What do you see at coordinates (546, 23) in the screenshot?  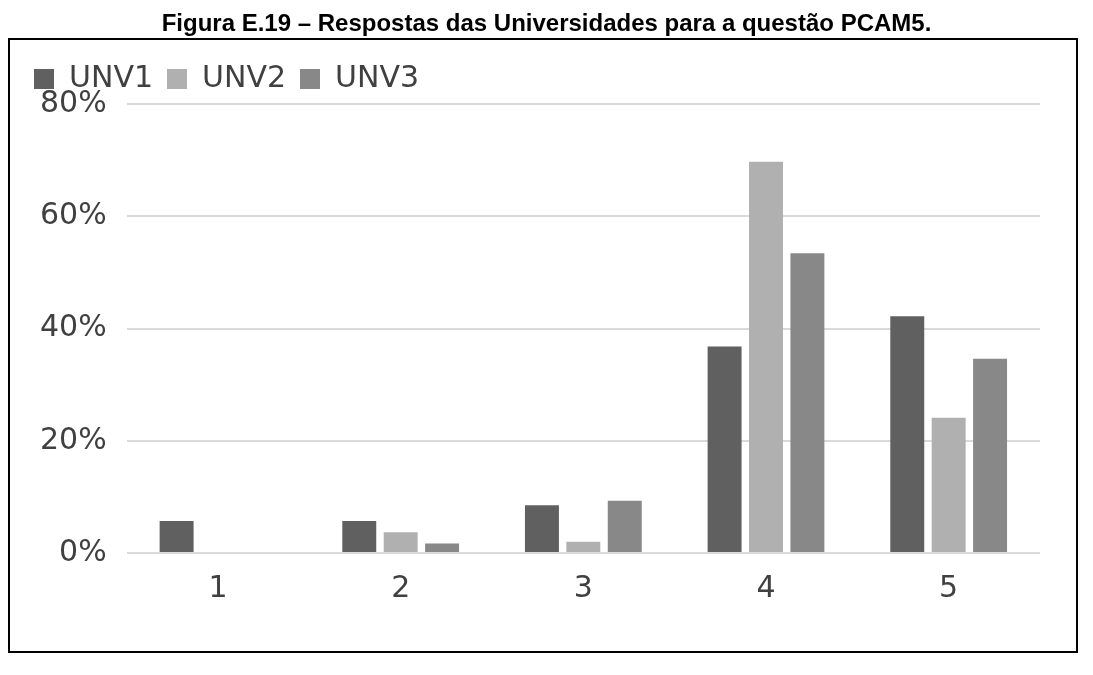 I see `chart-title: Figura E.19 – Respostas das Universidades para a questão PCAM5.` at bounding box center [546, 23].